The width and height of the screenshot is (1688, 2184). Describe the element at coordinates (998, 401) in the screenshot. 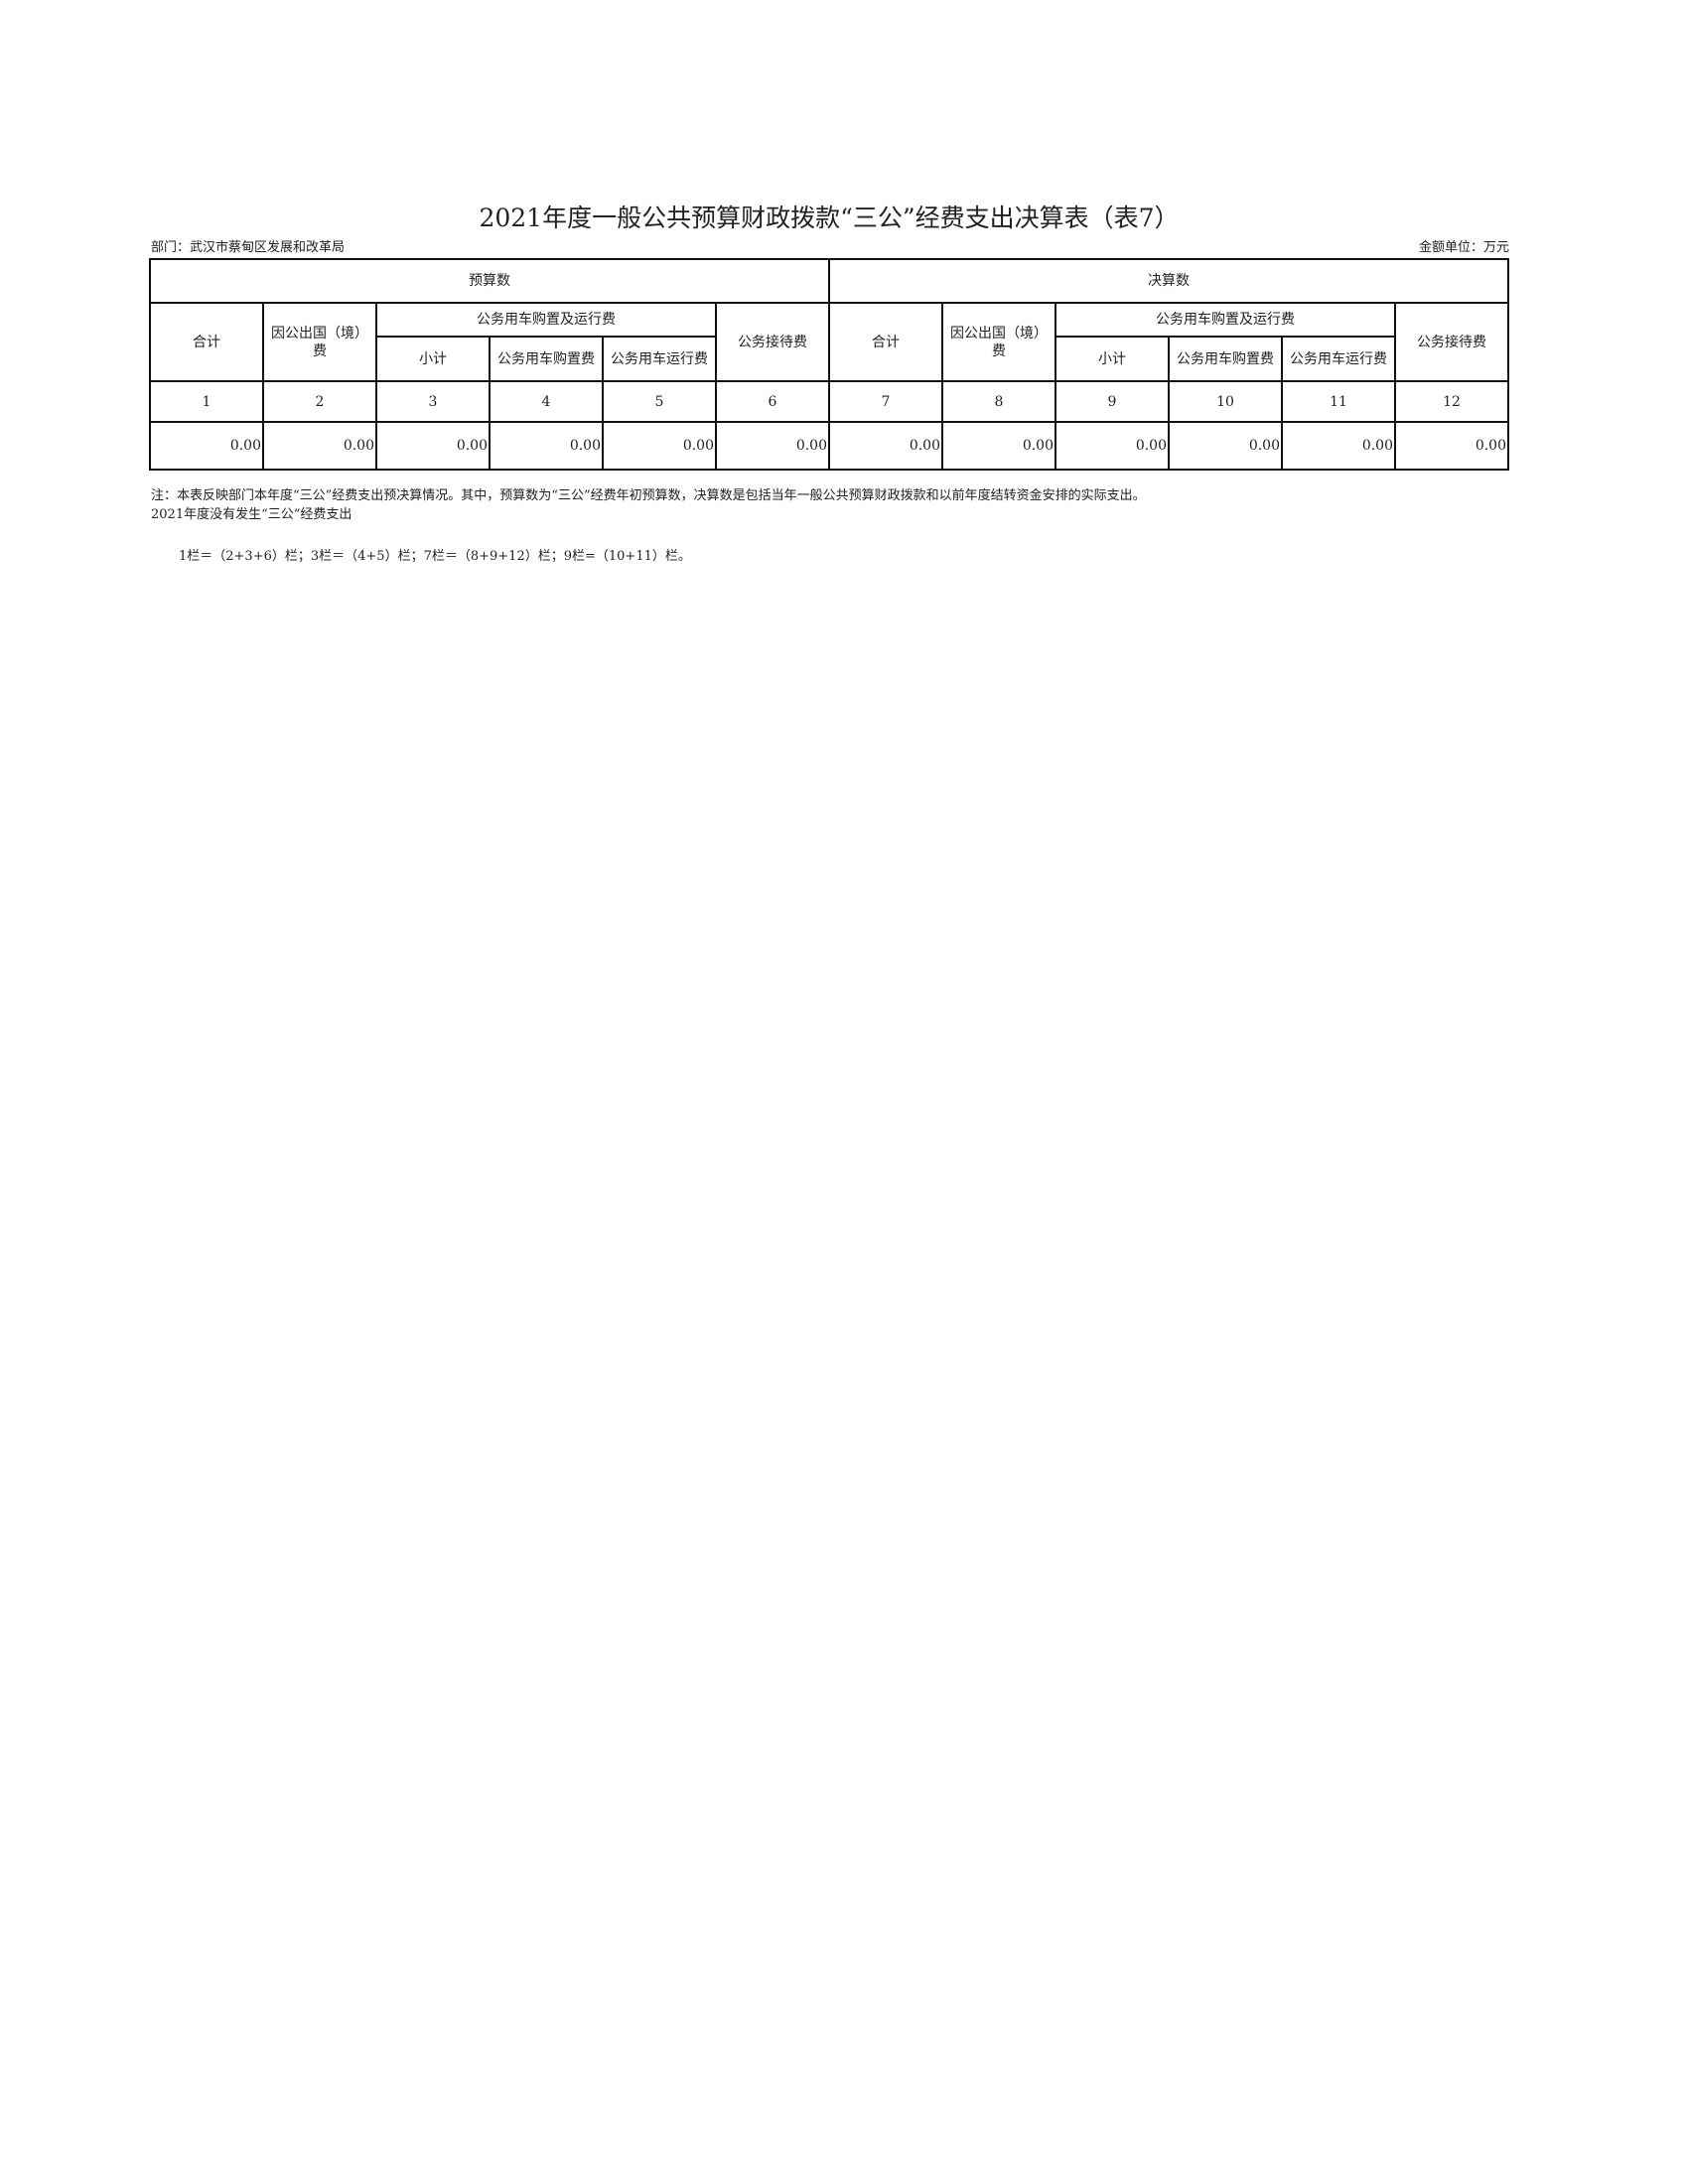

I see `column-number: 8` at that location.